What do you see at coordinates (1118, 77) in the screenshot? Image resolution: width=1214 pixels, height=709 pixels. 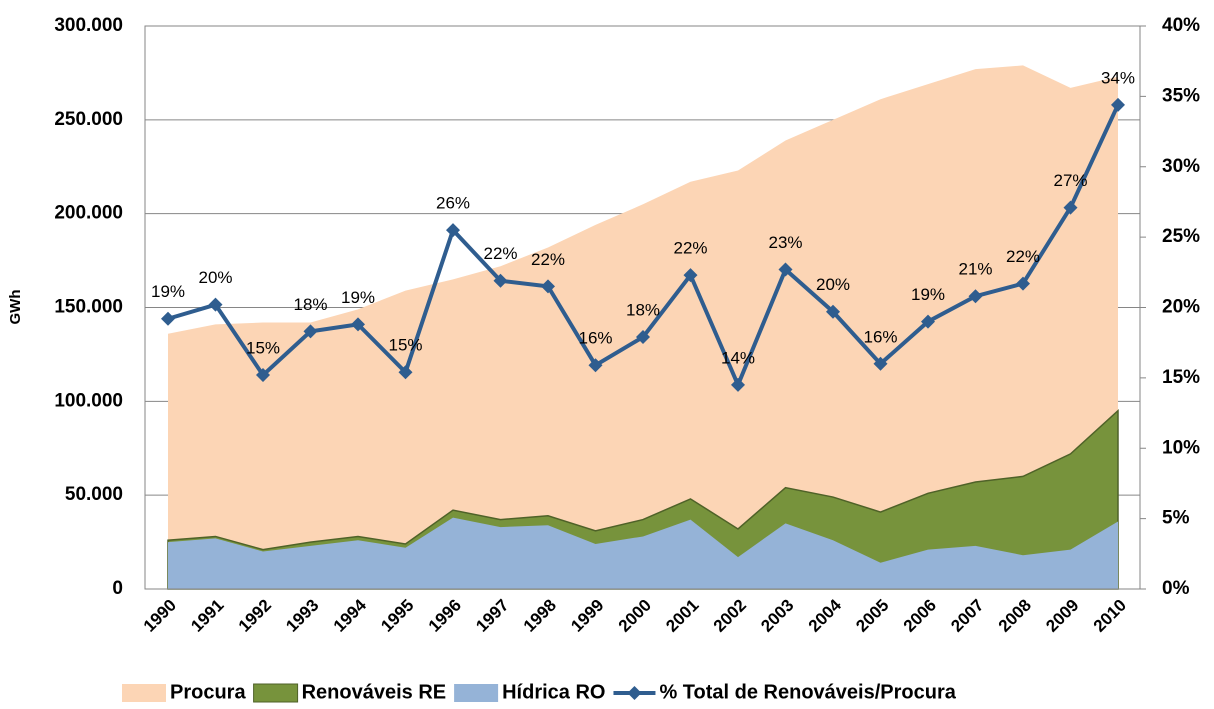 I see `data-label: 34%` at bounding box center [1118, 77].